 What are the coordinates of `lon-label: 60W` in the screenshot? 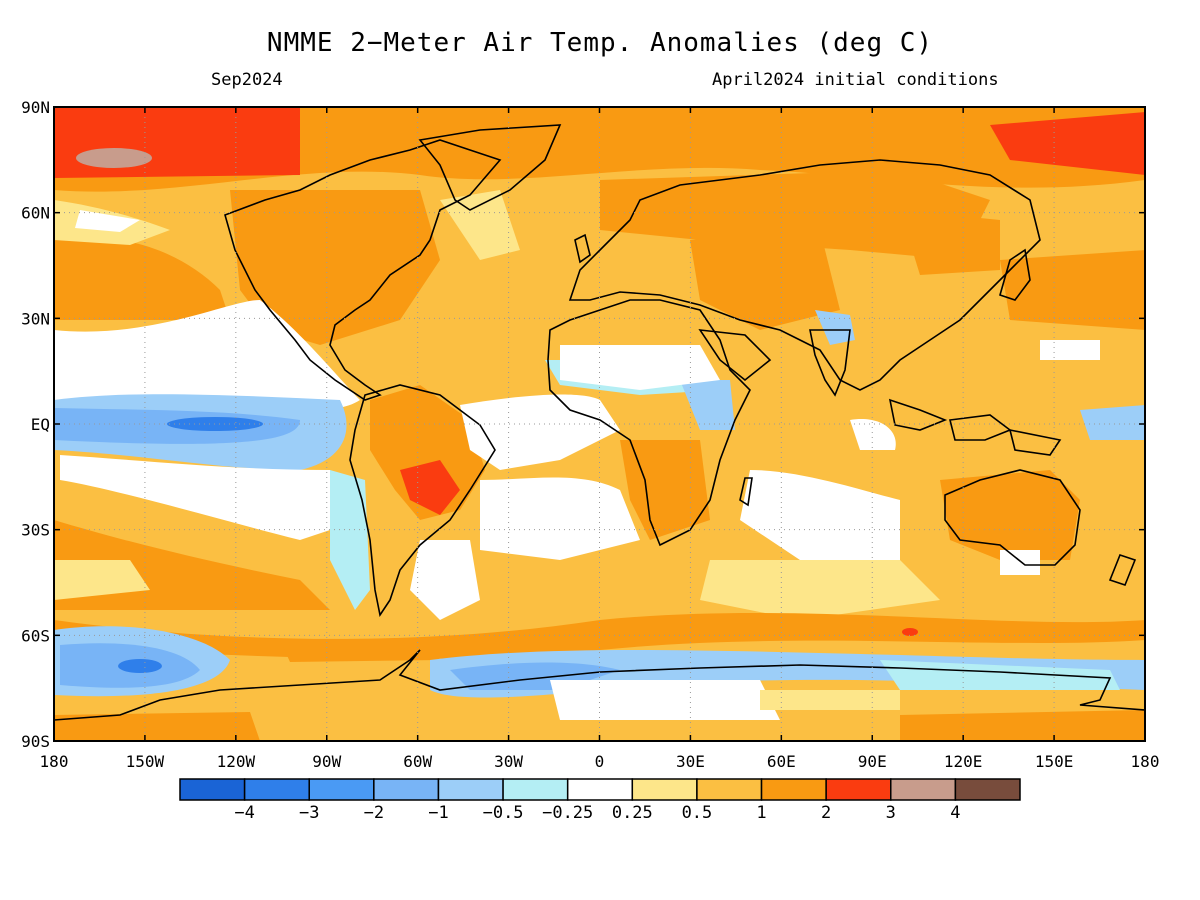 It's located at (417, 761).